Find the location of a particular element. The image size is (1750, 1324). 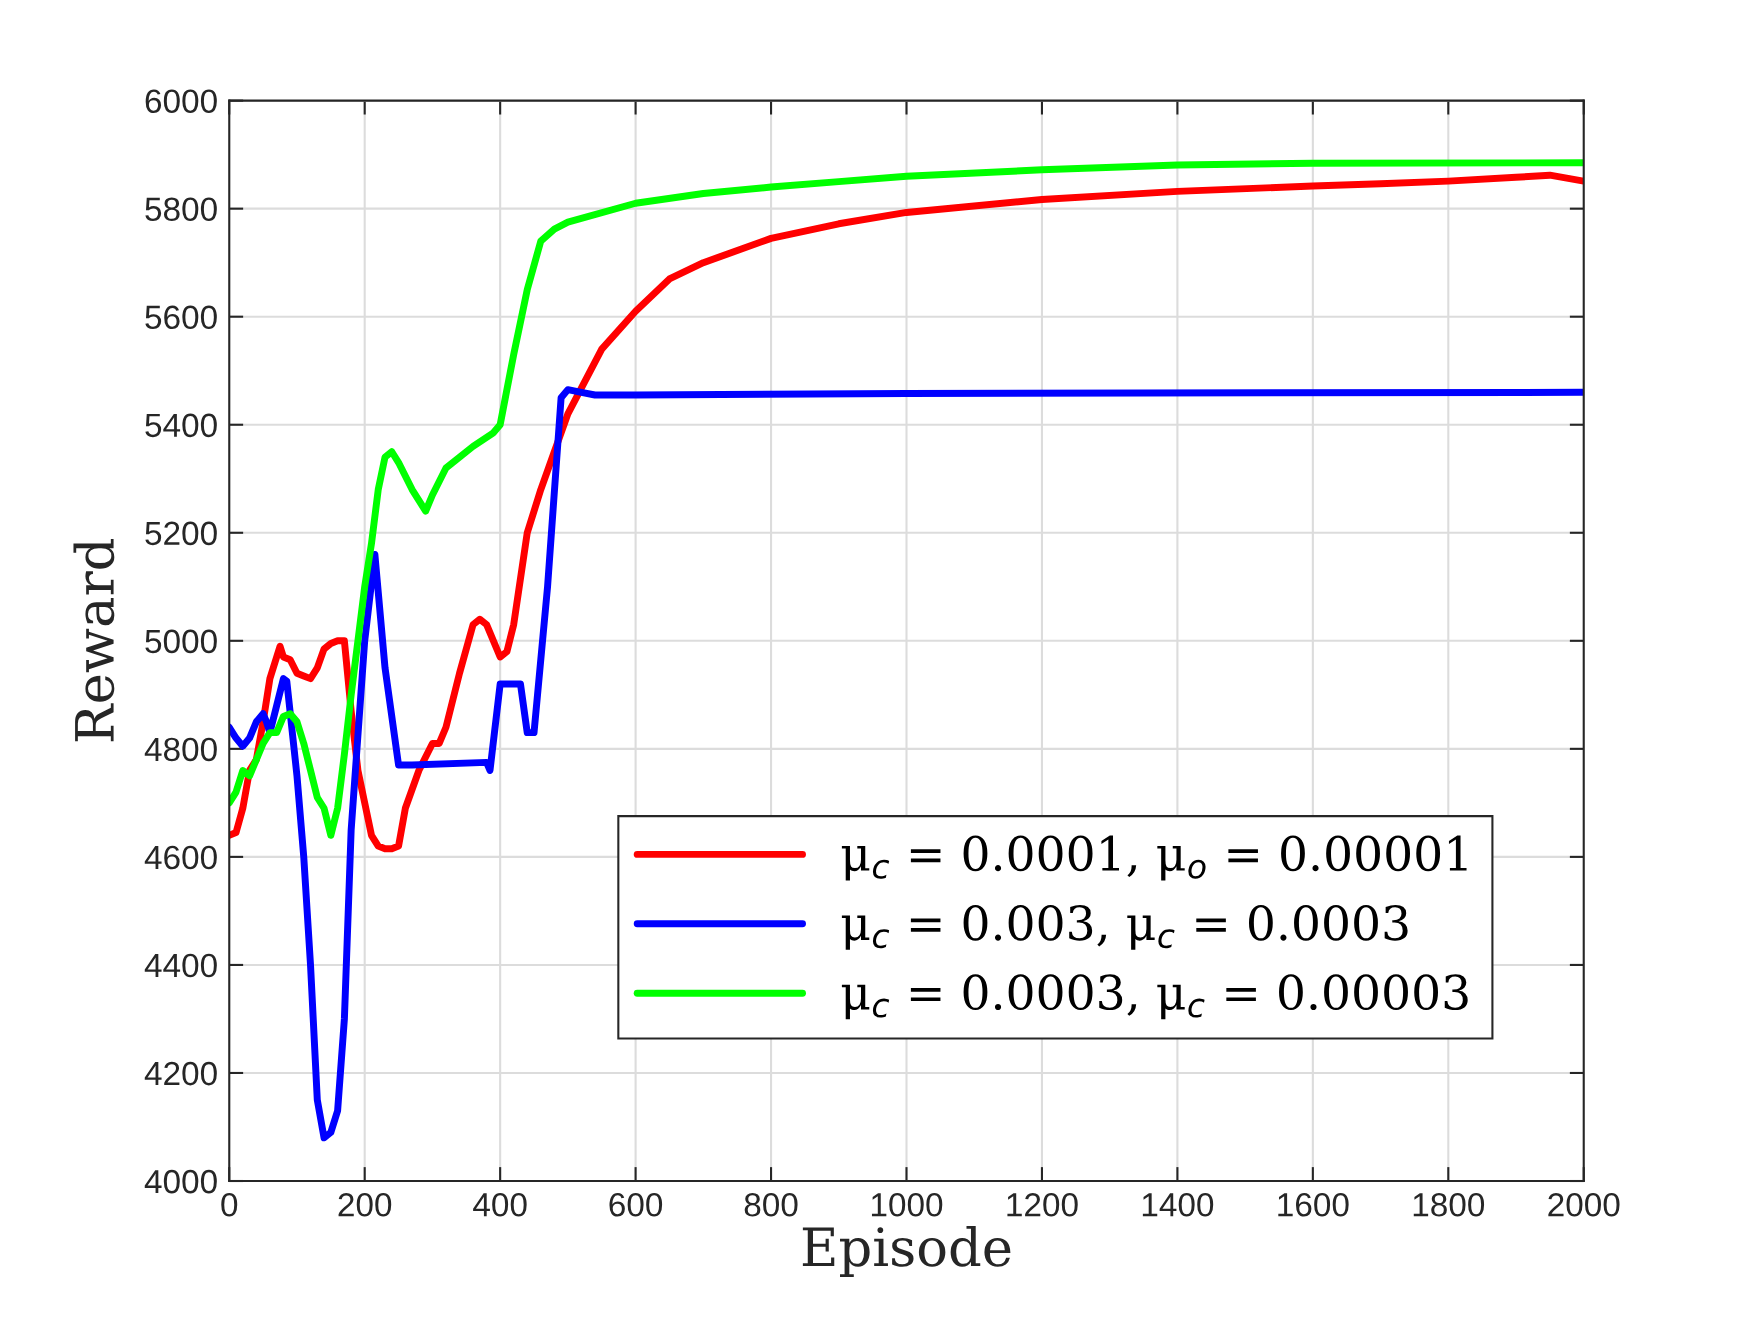

y-tick-label: 5600 is located at coordinates (181, 317).